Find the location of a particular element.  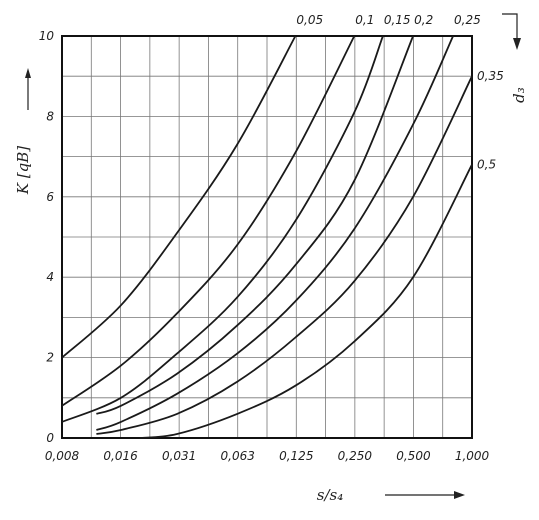

y-tick-labels: 0 2 4 6 8 10 is located at coordinates (47, 237).